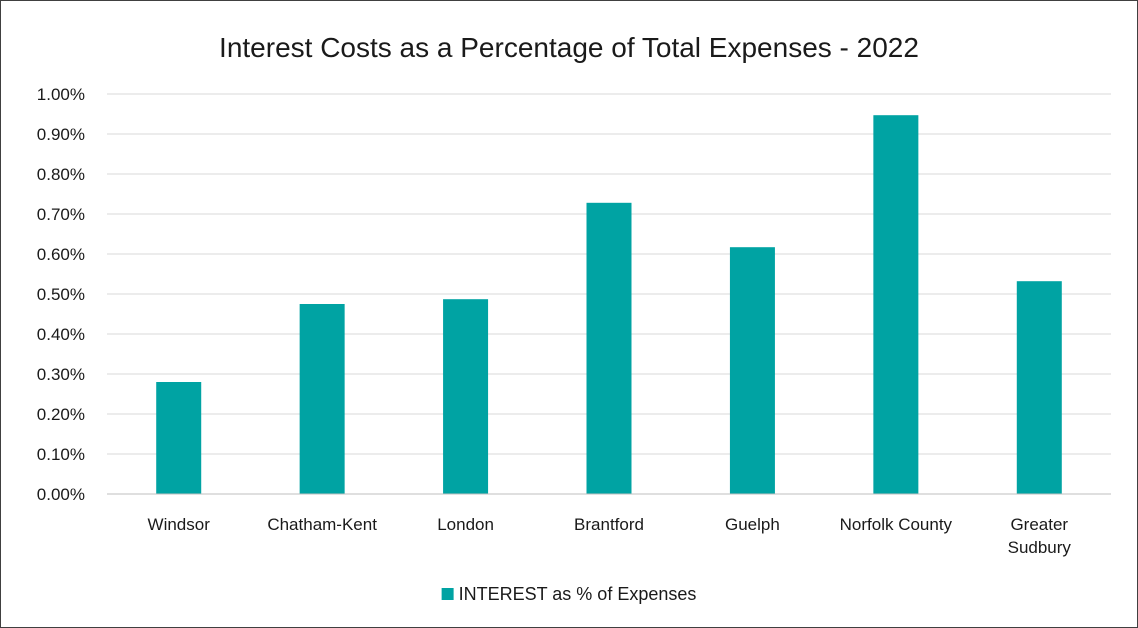 The height and width of the screenshot is (628, 1138). Describe the element at coordinates (61, 94) in the screenshot. I see `y-tick-label: 1.00%` at that location.